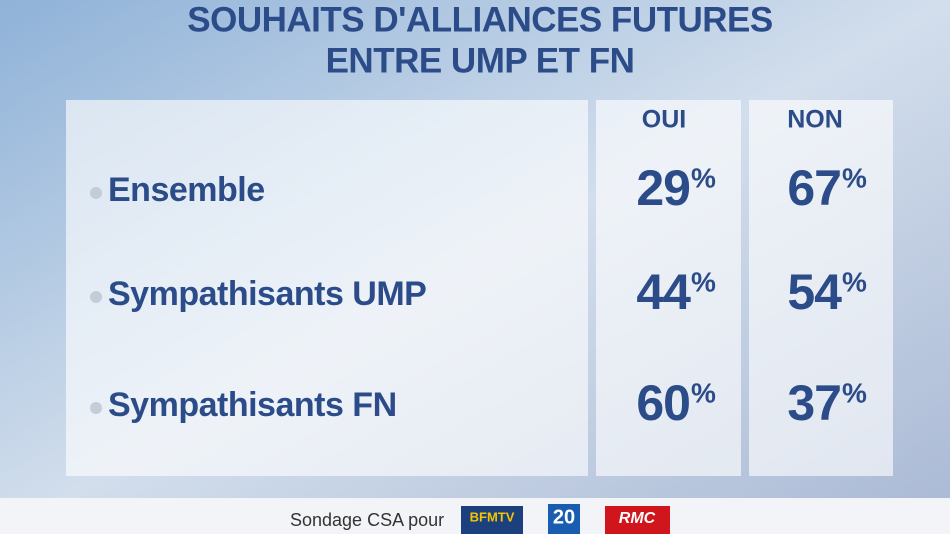  Describe the element at coordinates (367, 520) in the screenshot. I see `source: Sondage CSA pour` at that location.